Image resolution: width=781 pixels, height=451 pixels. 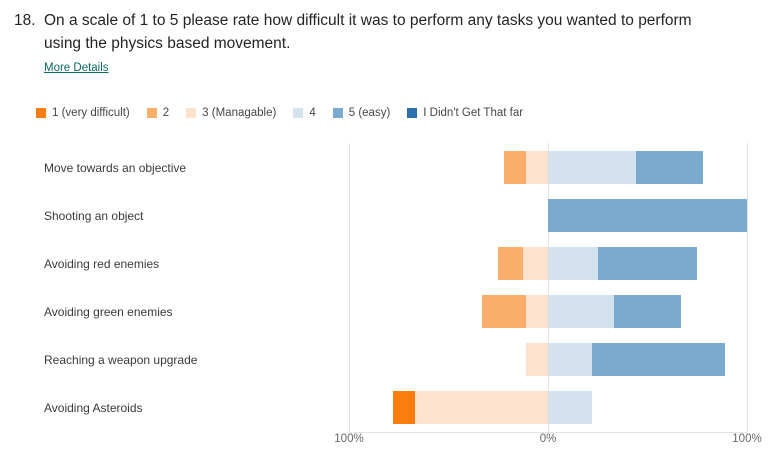 I want to click on legend-label: 3 (Managable), so click(x=239, y=113).